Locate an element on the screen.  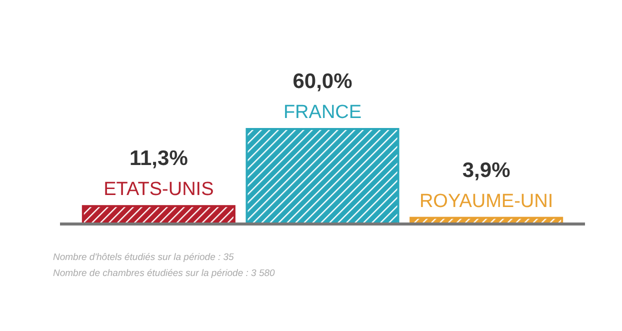
x-tick-label: ROYAUME-UNI is located at coordinates (486, 201).